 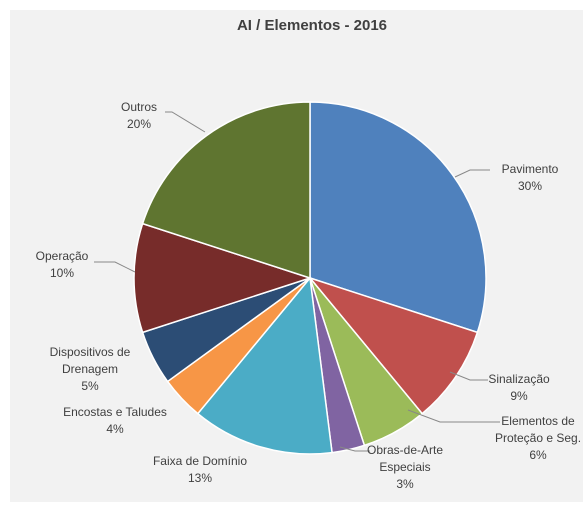 I want to click on slice-value-label: 3%, so click(x=405, y=484).